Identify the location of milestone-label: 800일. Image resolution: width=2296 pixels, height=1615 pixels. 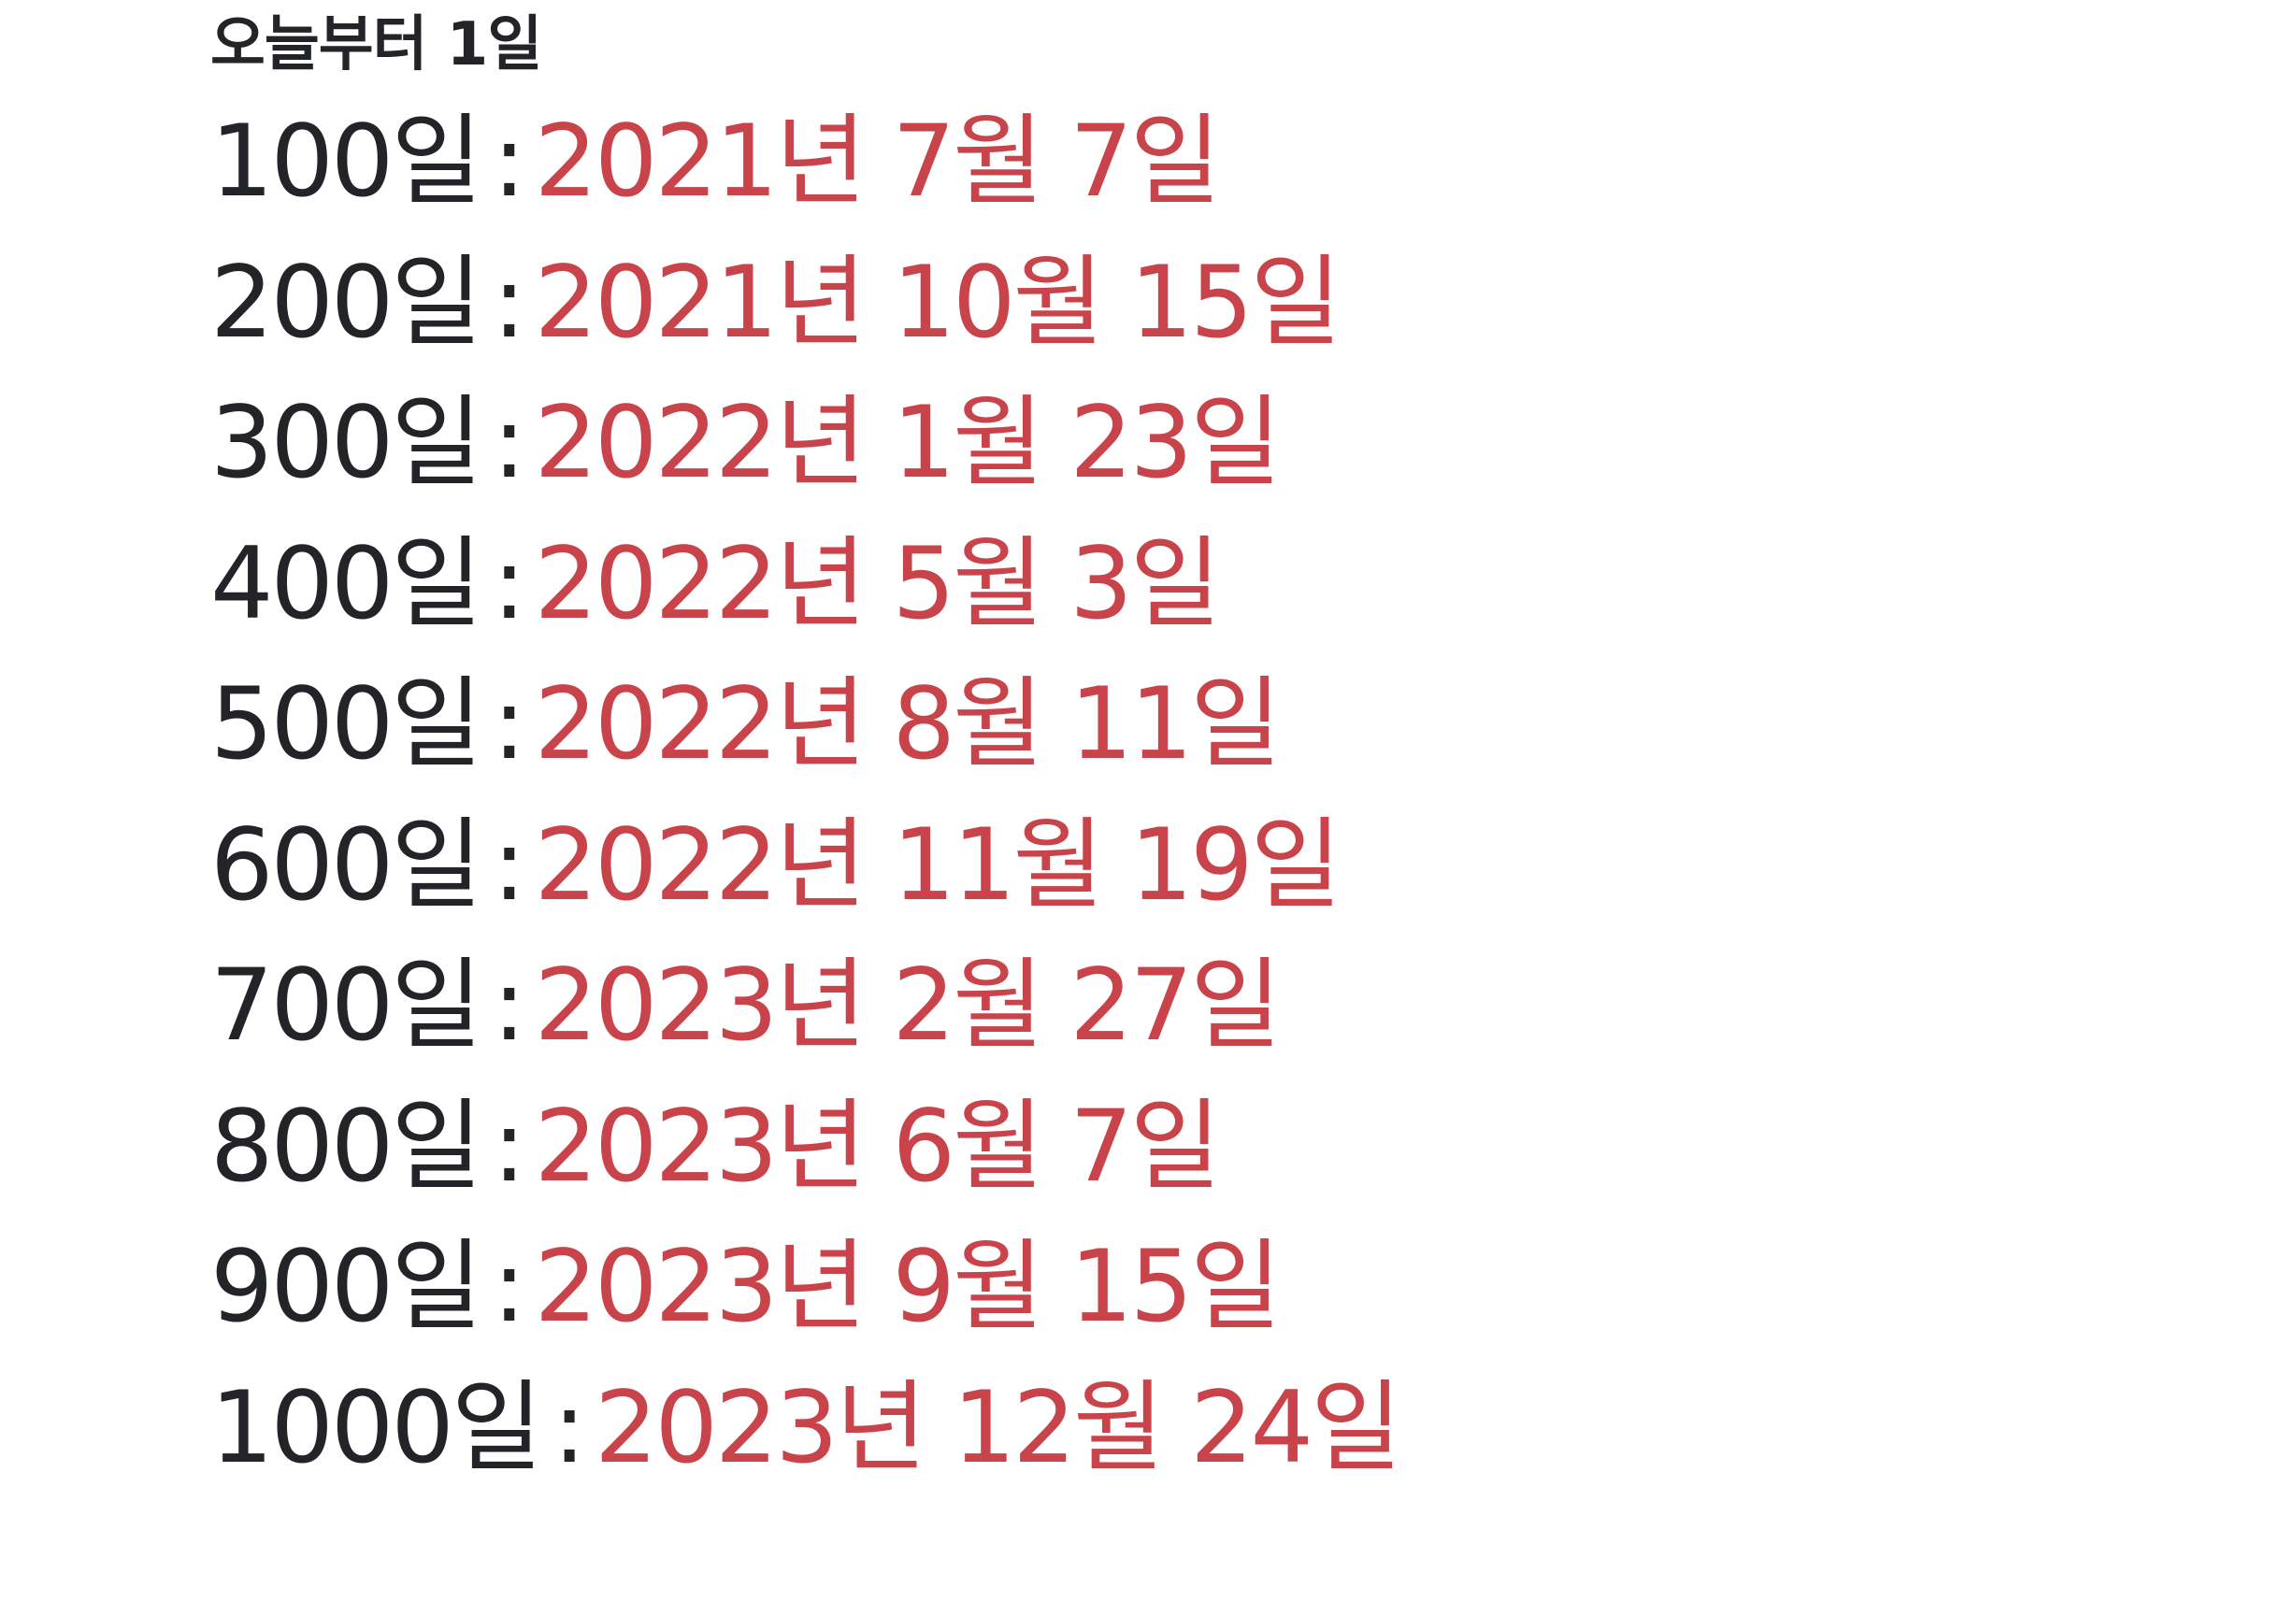
(346, 1146).